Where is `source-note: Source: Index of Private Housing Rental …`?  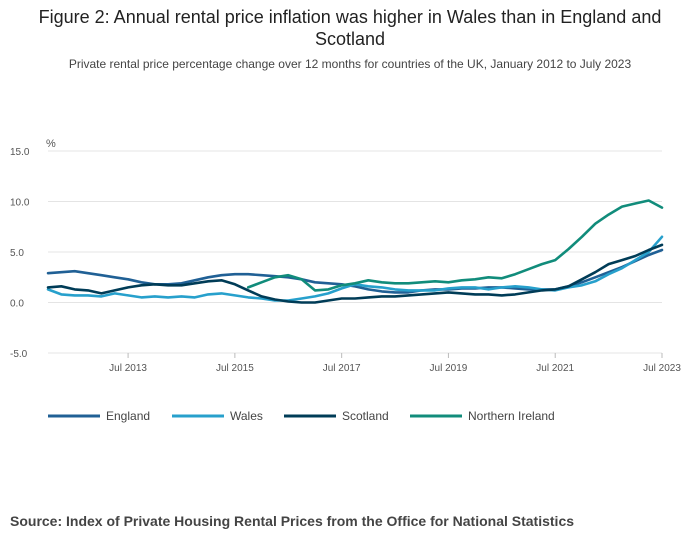 source-note: Source: Index of Private Housing Rental … is located at coordinates (292, 521).